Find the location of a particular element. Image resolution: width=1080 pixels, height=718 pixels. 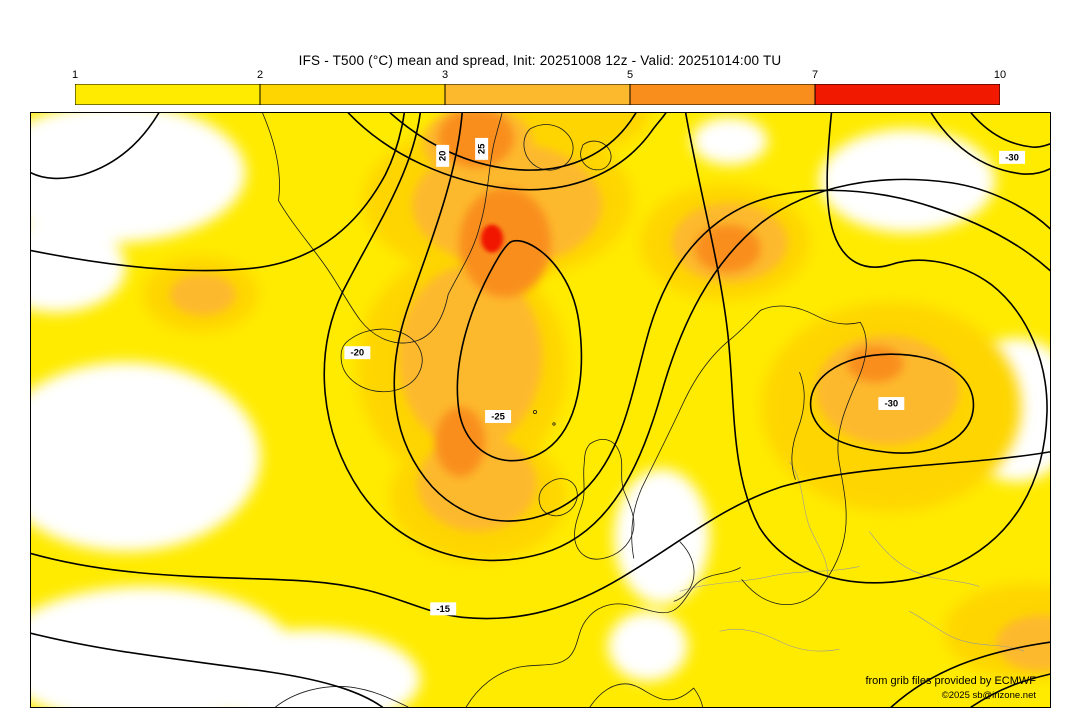

colorbar-bar is located at coordinates (537, 94).